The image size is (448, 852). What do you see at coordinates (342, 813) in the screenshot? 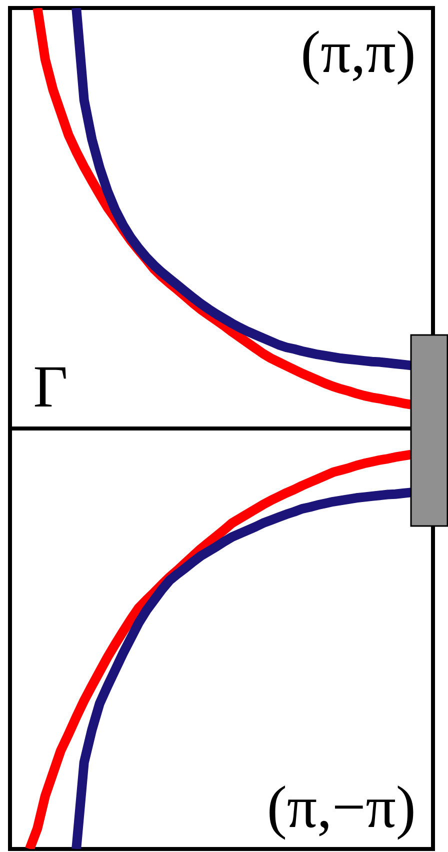
I see `annotation: (π,−π)` at bounding box center [342, 813].